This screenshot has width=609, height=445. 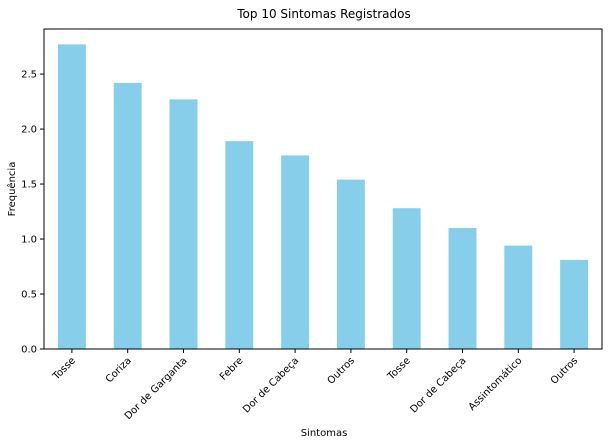 What do you see at coordinates (29, 350) in the screenshot?
I see `y-tick-label-1: 0.0` at bounding box center [29, 350].